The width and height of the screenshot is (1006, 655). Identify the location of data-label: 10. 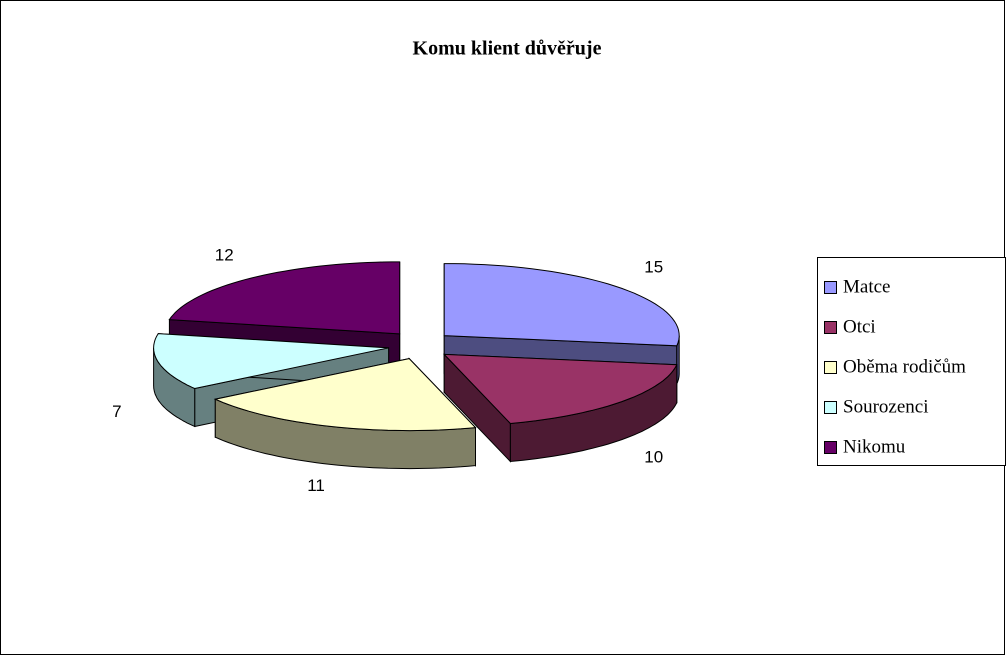
(653, 457).